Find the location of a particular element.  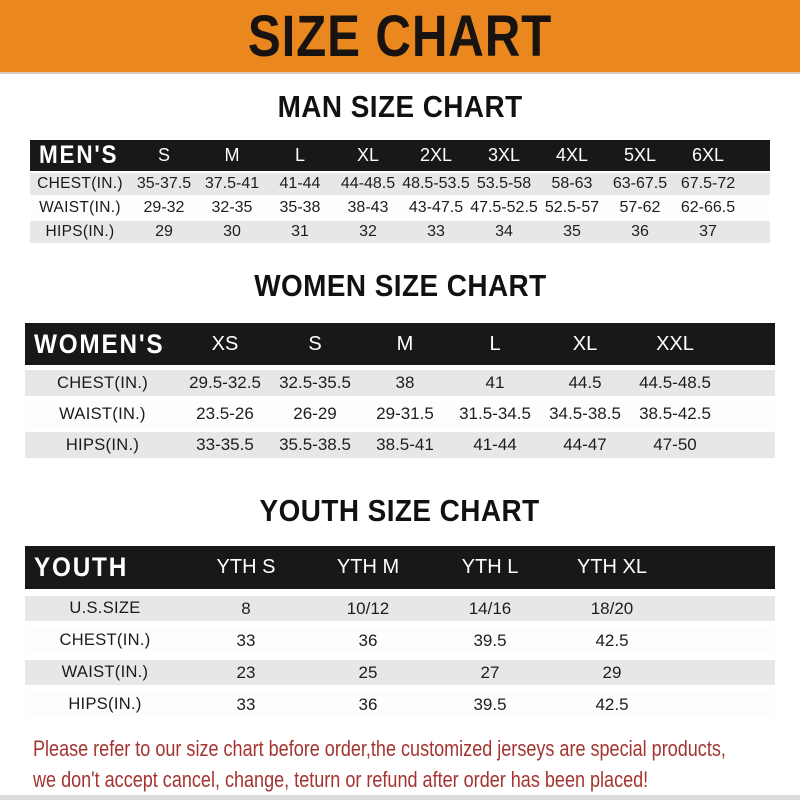

size-cell: 18/20 is located at coordinates (612, 608).